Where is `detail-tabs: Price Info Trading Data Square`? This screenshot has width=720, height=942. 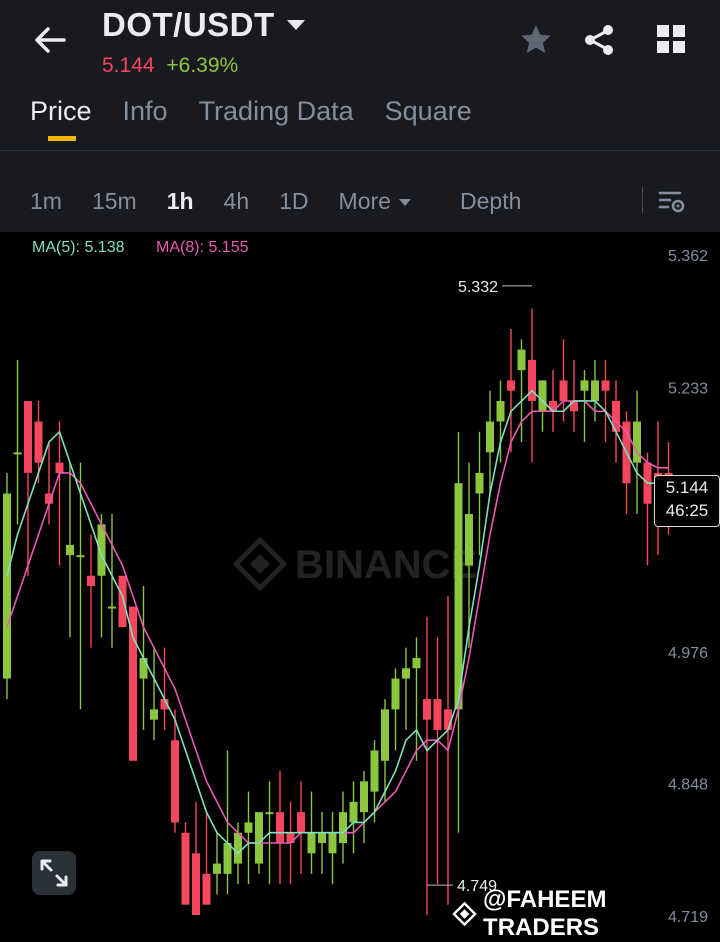
detail-tabs: Price Info Trading Data Square is located at coordinates (251, 118).